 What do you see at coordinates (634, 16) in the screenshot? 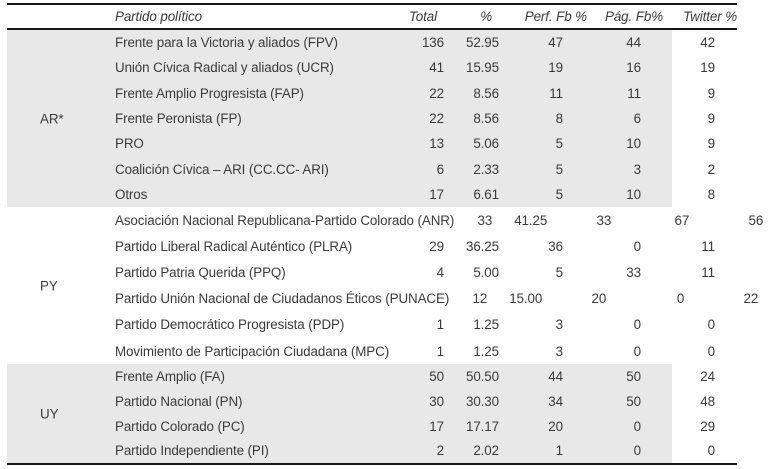
I see `header-pag-fb: Pág. Fb%` at bounding box center [634, 16].